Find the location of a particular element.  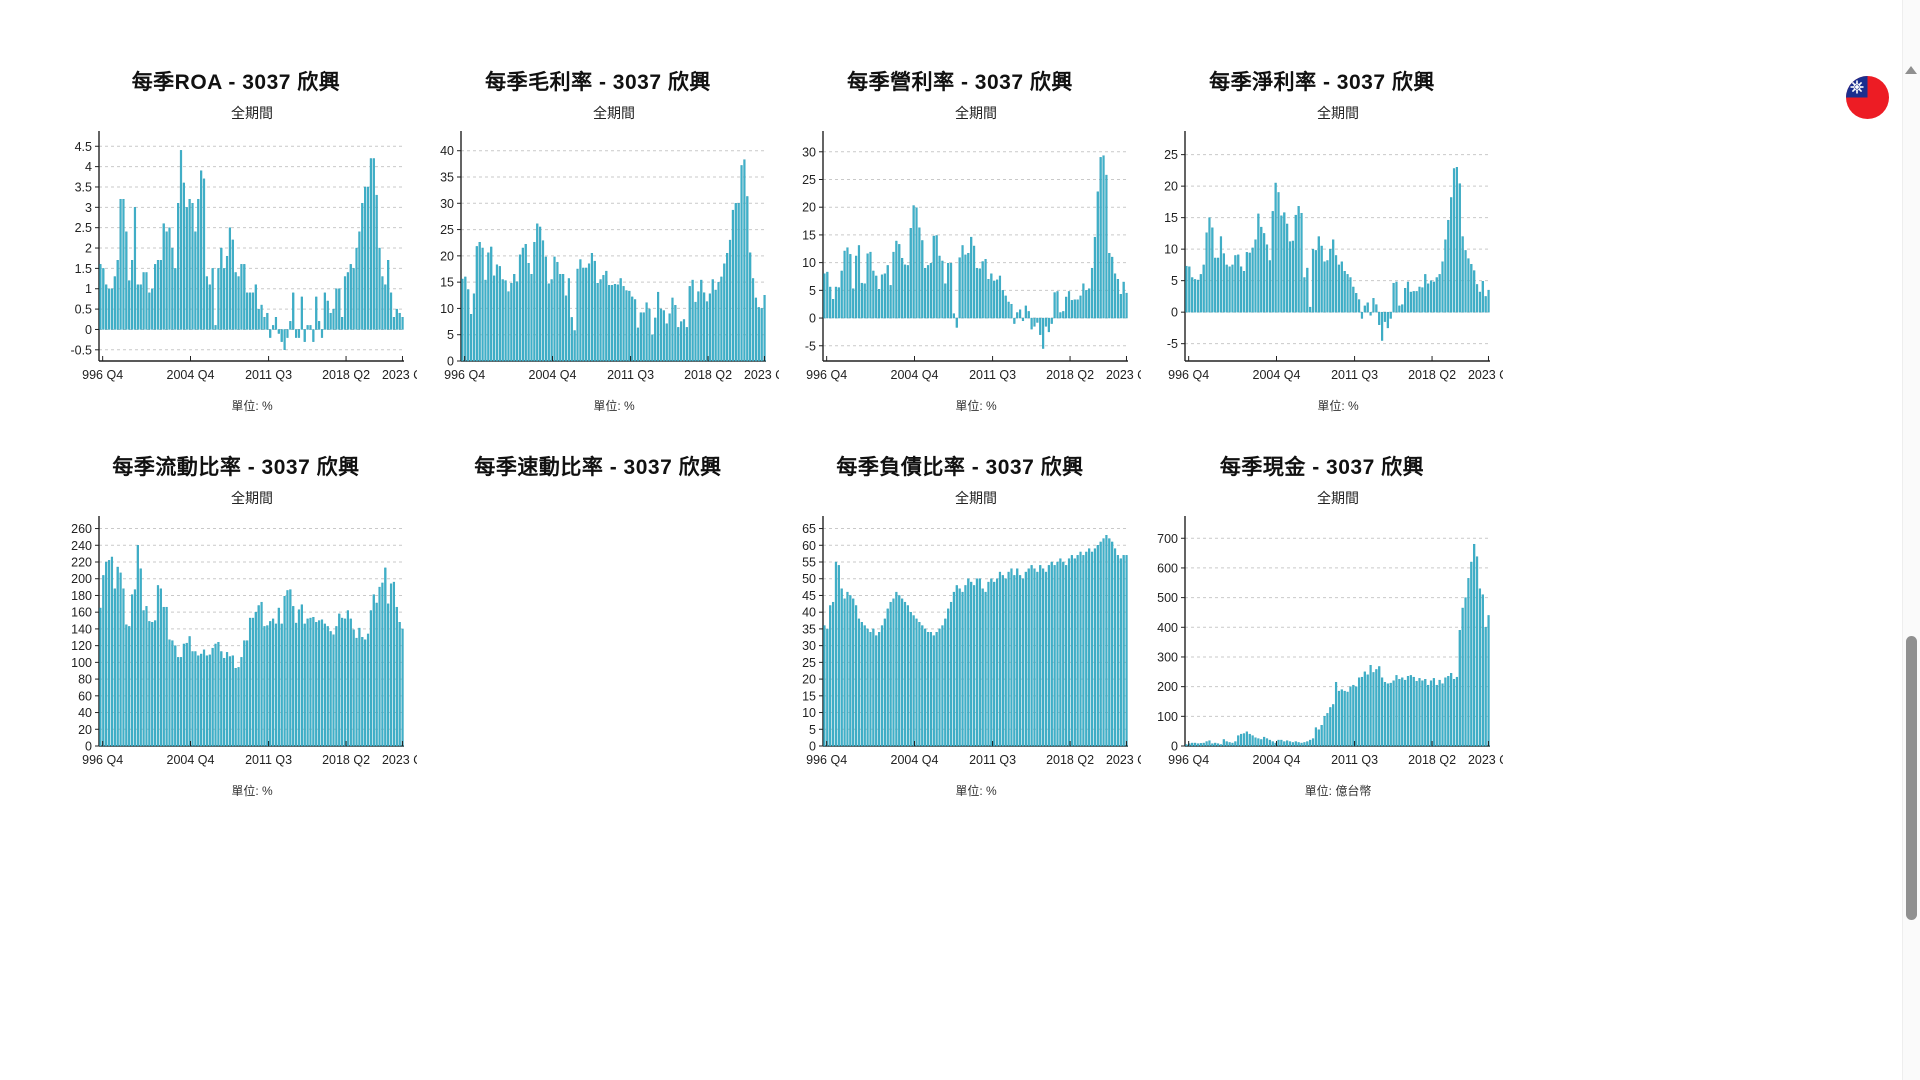

scrollbar-thumb is located at coordinates (1911, 778).